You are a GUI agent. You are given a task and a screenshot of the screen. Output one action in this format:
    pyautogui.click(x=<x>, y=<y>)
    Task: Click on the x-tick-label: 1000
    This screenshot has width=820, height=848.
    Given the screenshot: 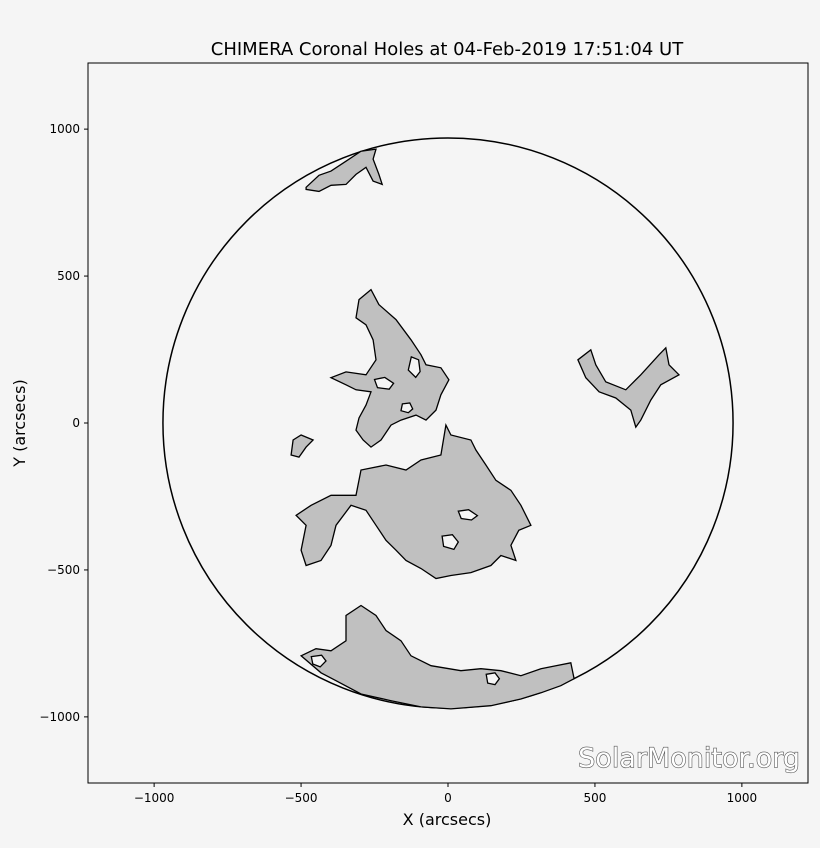 What is the action you would take?
    pyautogui.click(x=742, y=798)
    